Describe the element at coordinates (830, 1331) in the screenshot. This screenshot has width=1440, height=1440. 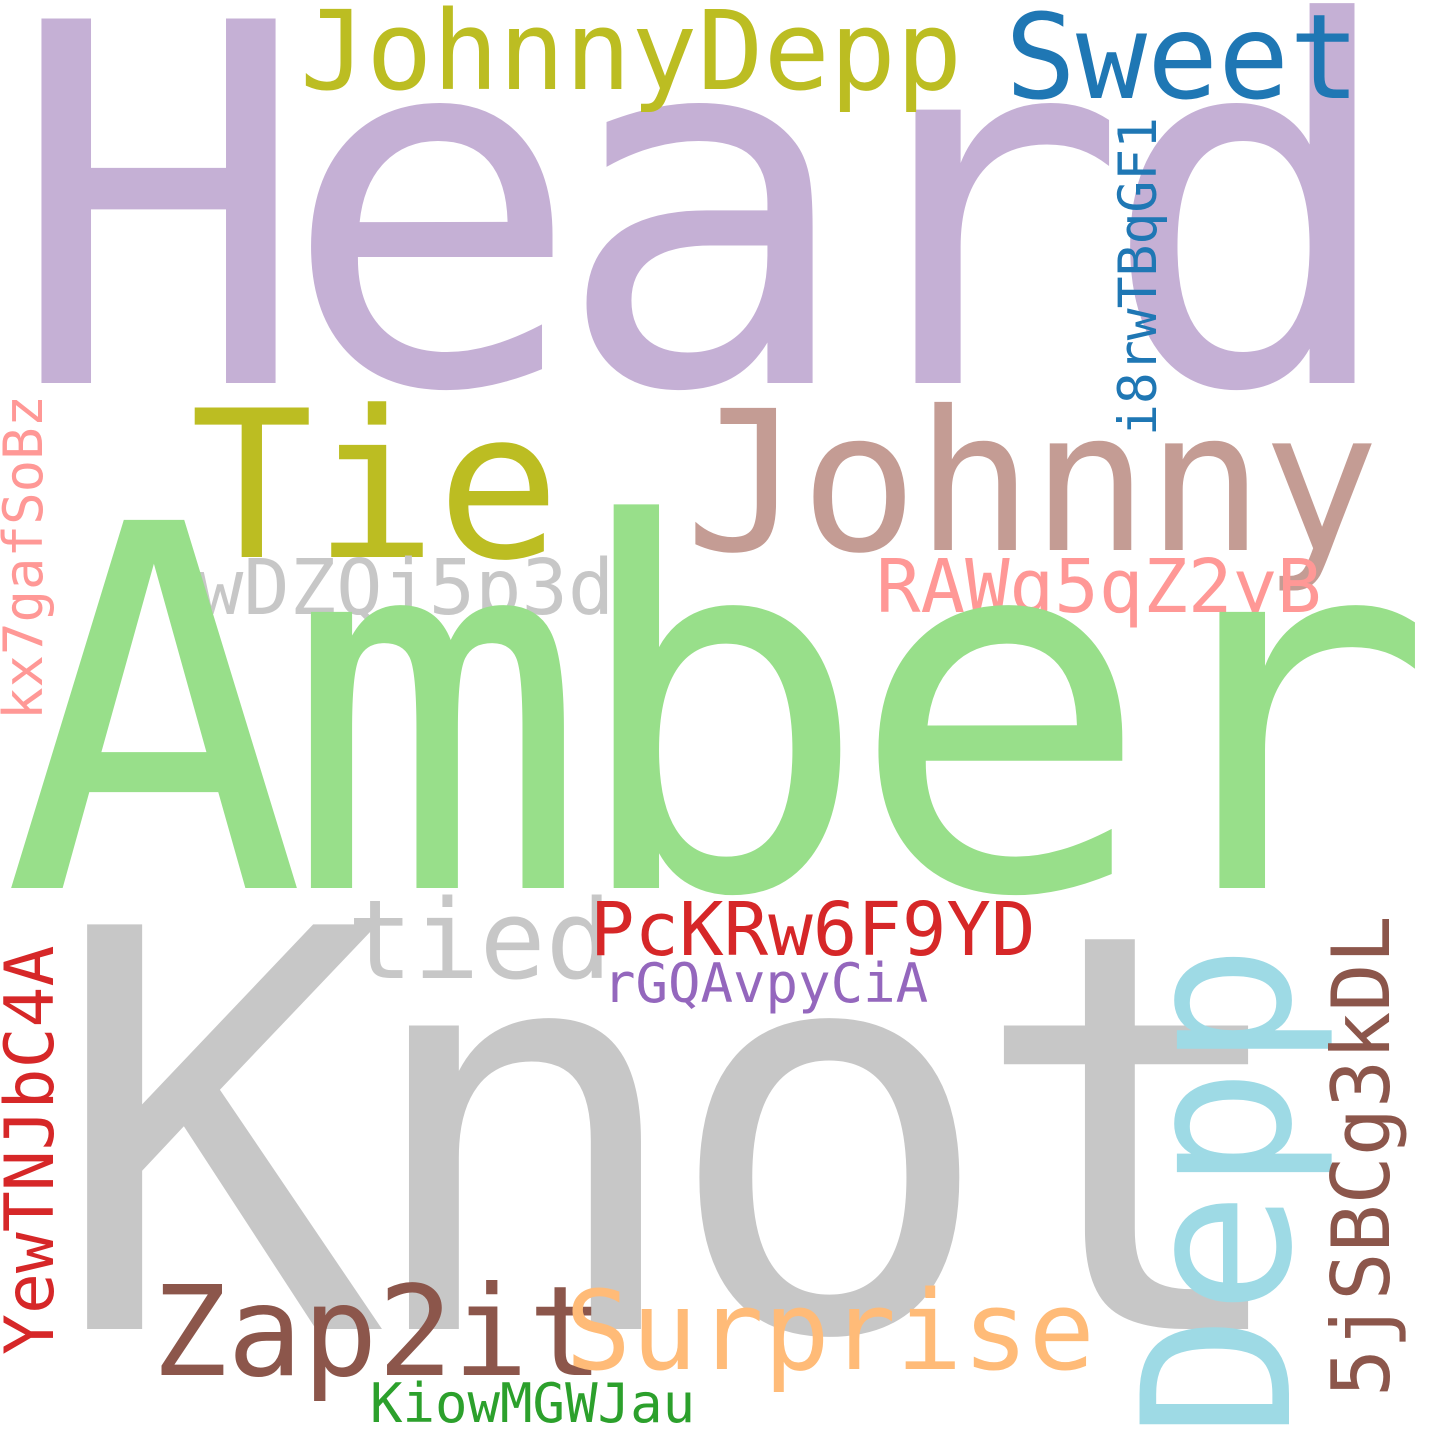
I see `word-surprise: Surprise` at that location.